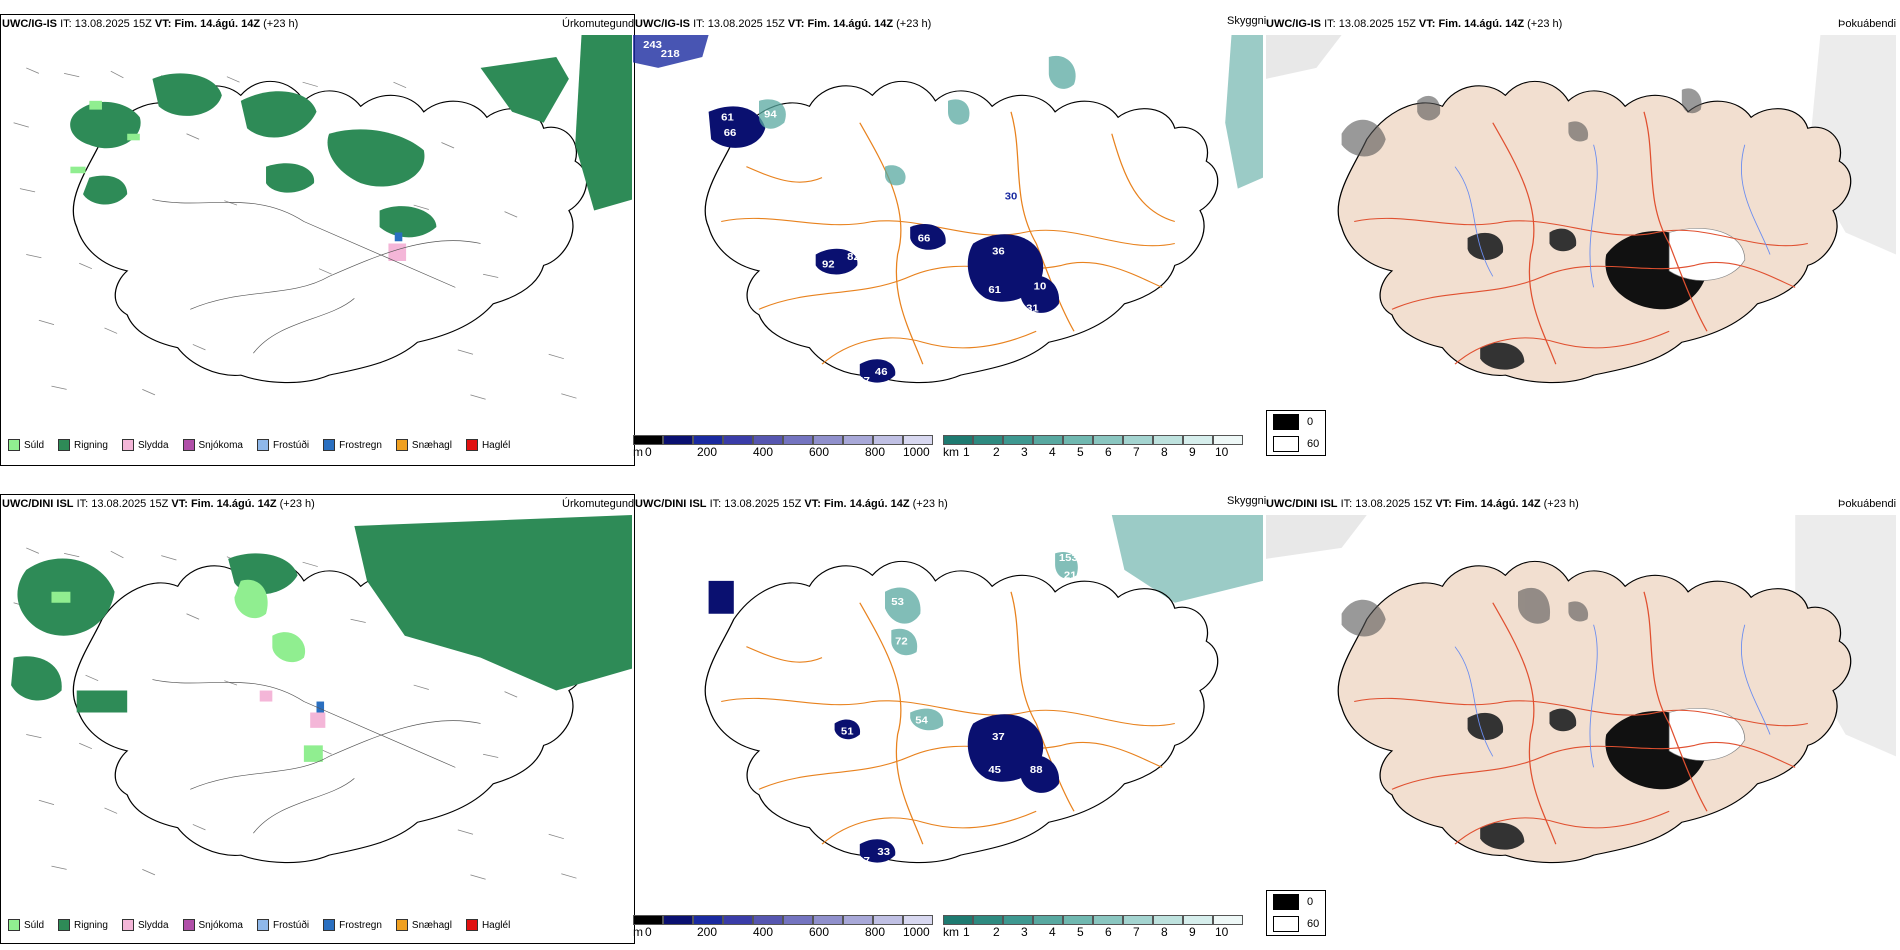 This screenshot has height=950, width=1900. Describe the element at coordinates (1080, 452) in the screenshot. I see `vis-tick: 5` at that location.